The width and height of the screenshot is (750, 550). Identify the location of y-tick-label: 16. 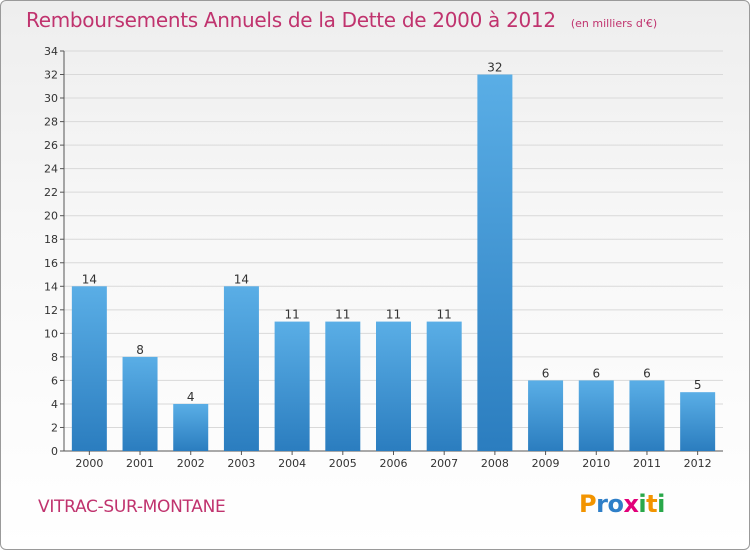
(51, 263).